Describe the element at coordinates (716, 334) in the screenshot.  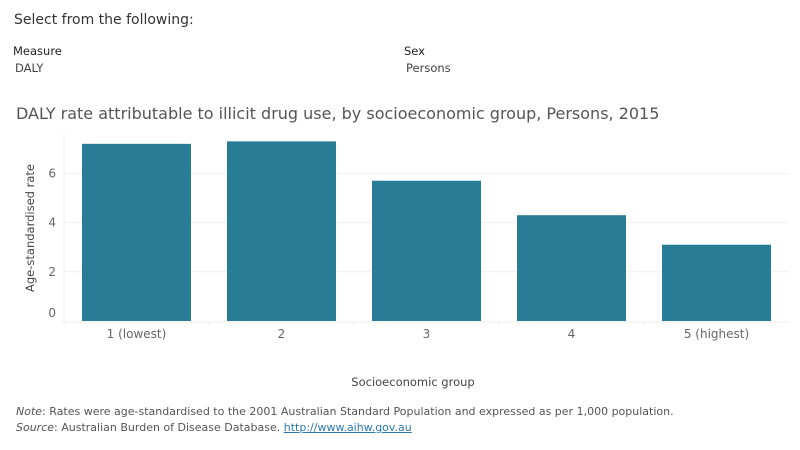
I see `x-tick-label: 5 (highest)` at that location.